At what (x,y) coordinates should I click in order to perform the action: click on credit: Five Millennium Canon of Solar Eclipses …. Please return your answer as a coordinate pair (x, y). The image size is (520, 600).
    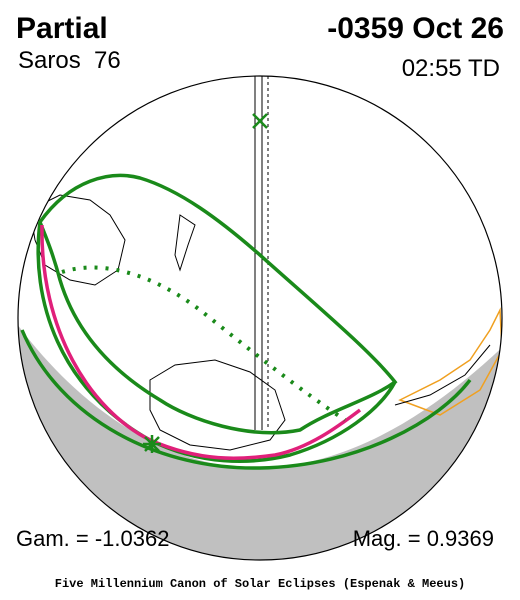
    Looking at the image, I should click on (260, 584).